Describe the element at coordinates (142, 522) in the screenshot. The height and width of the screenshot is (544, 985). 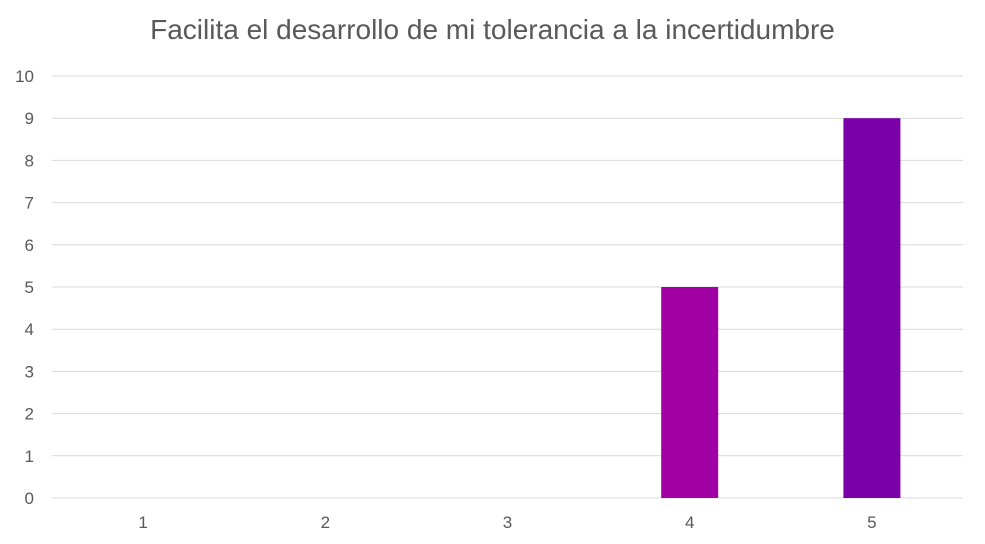
I see `x-tick-label: 1` at that location.